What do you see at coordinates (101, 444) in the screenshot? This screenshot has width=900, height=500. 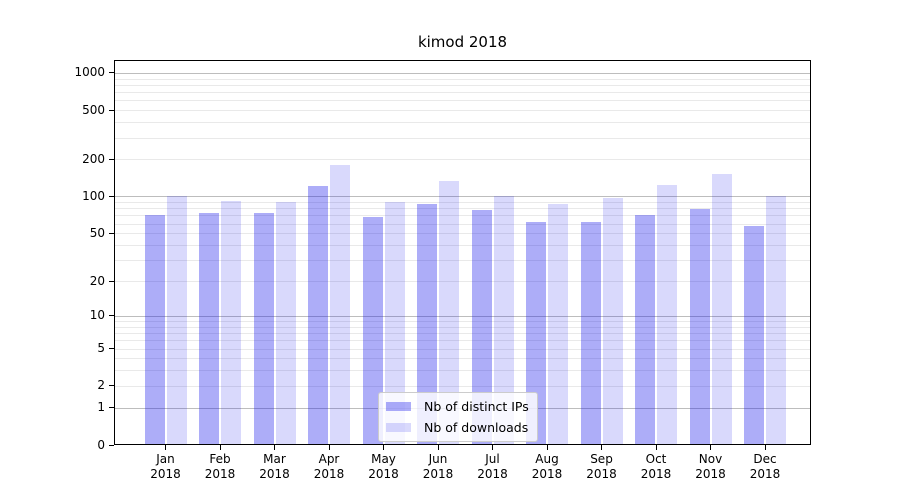 I see `y-tick-label: 0` at bounding box center [101, 444].